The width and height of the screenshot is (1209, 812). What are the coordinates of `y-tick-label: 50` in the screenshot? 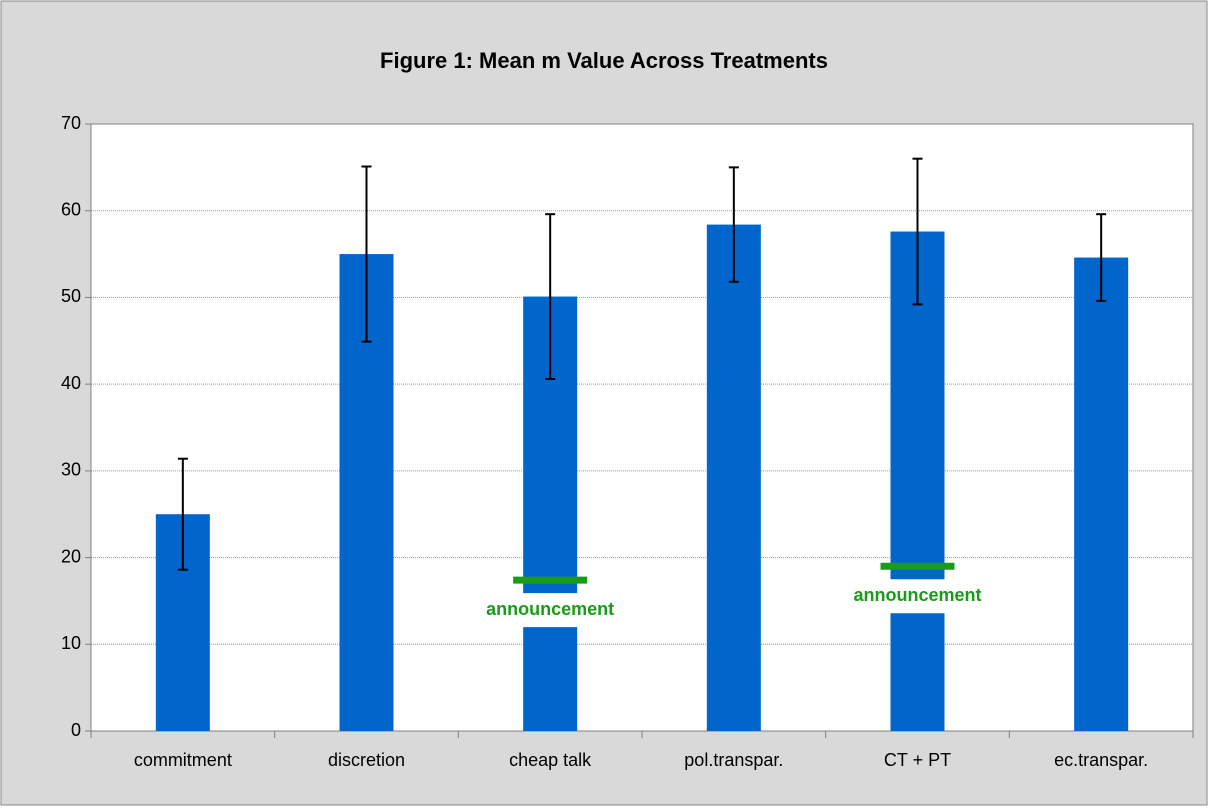 It's located at (71, 296).